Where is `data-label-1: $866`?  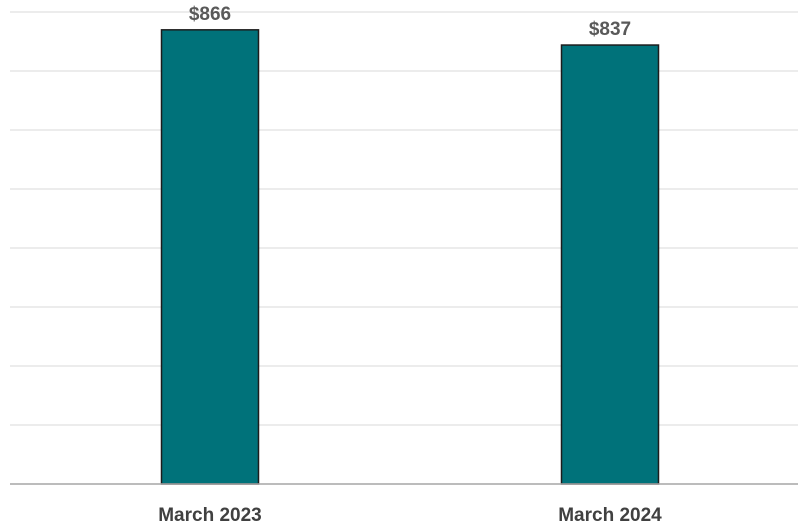
data-label-1: $866 is located at coordinates (210, 14).